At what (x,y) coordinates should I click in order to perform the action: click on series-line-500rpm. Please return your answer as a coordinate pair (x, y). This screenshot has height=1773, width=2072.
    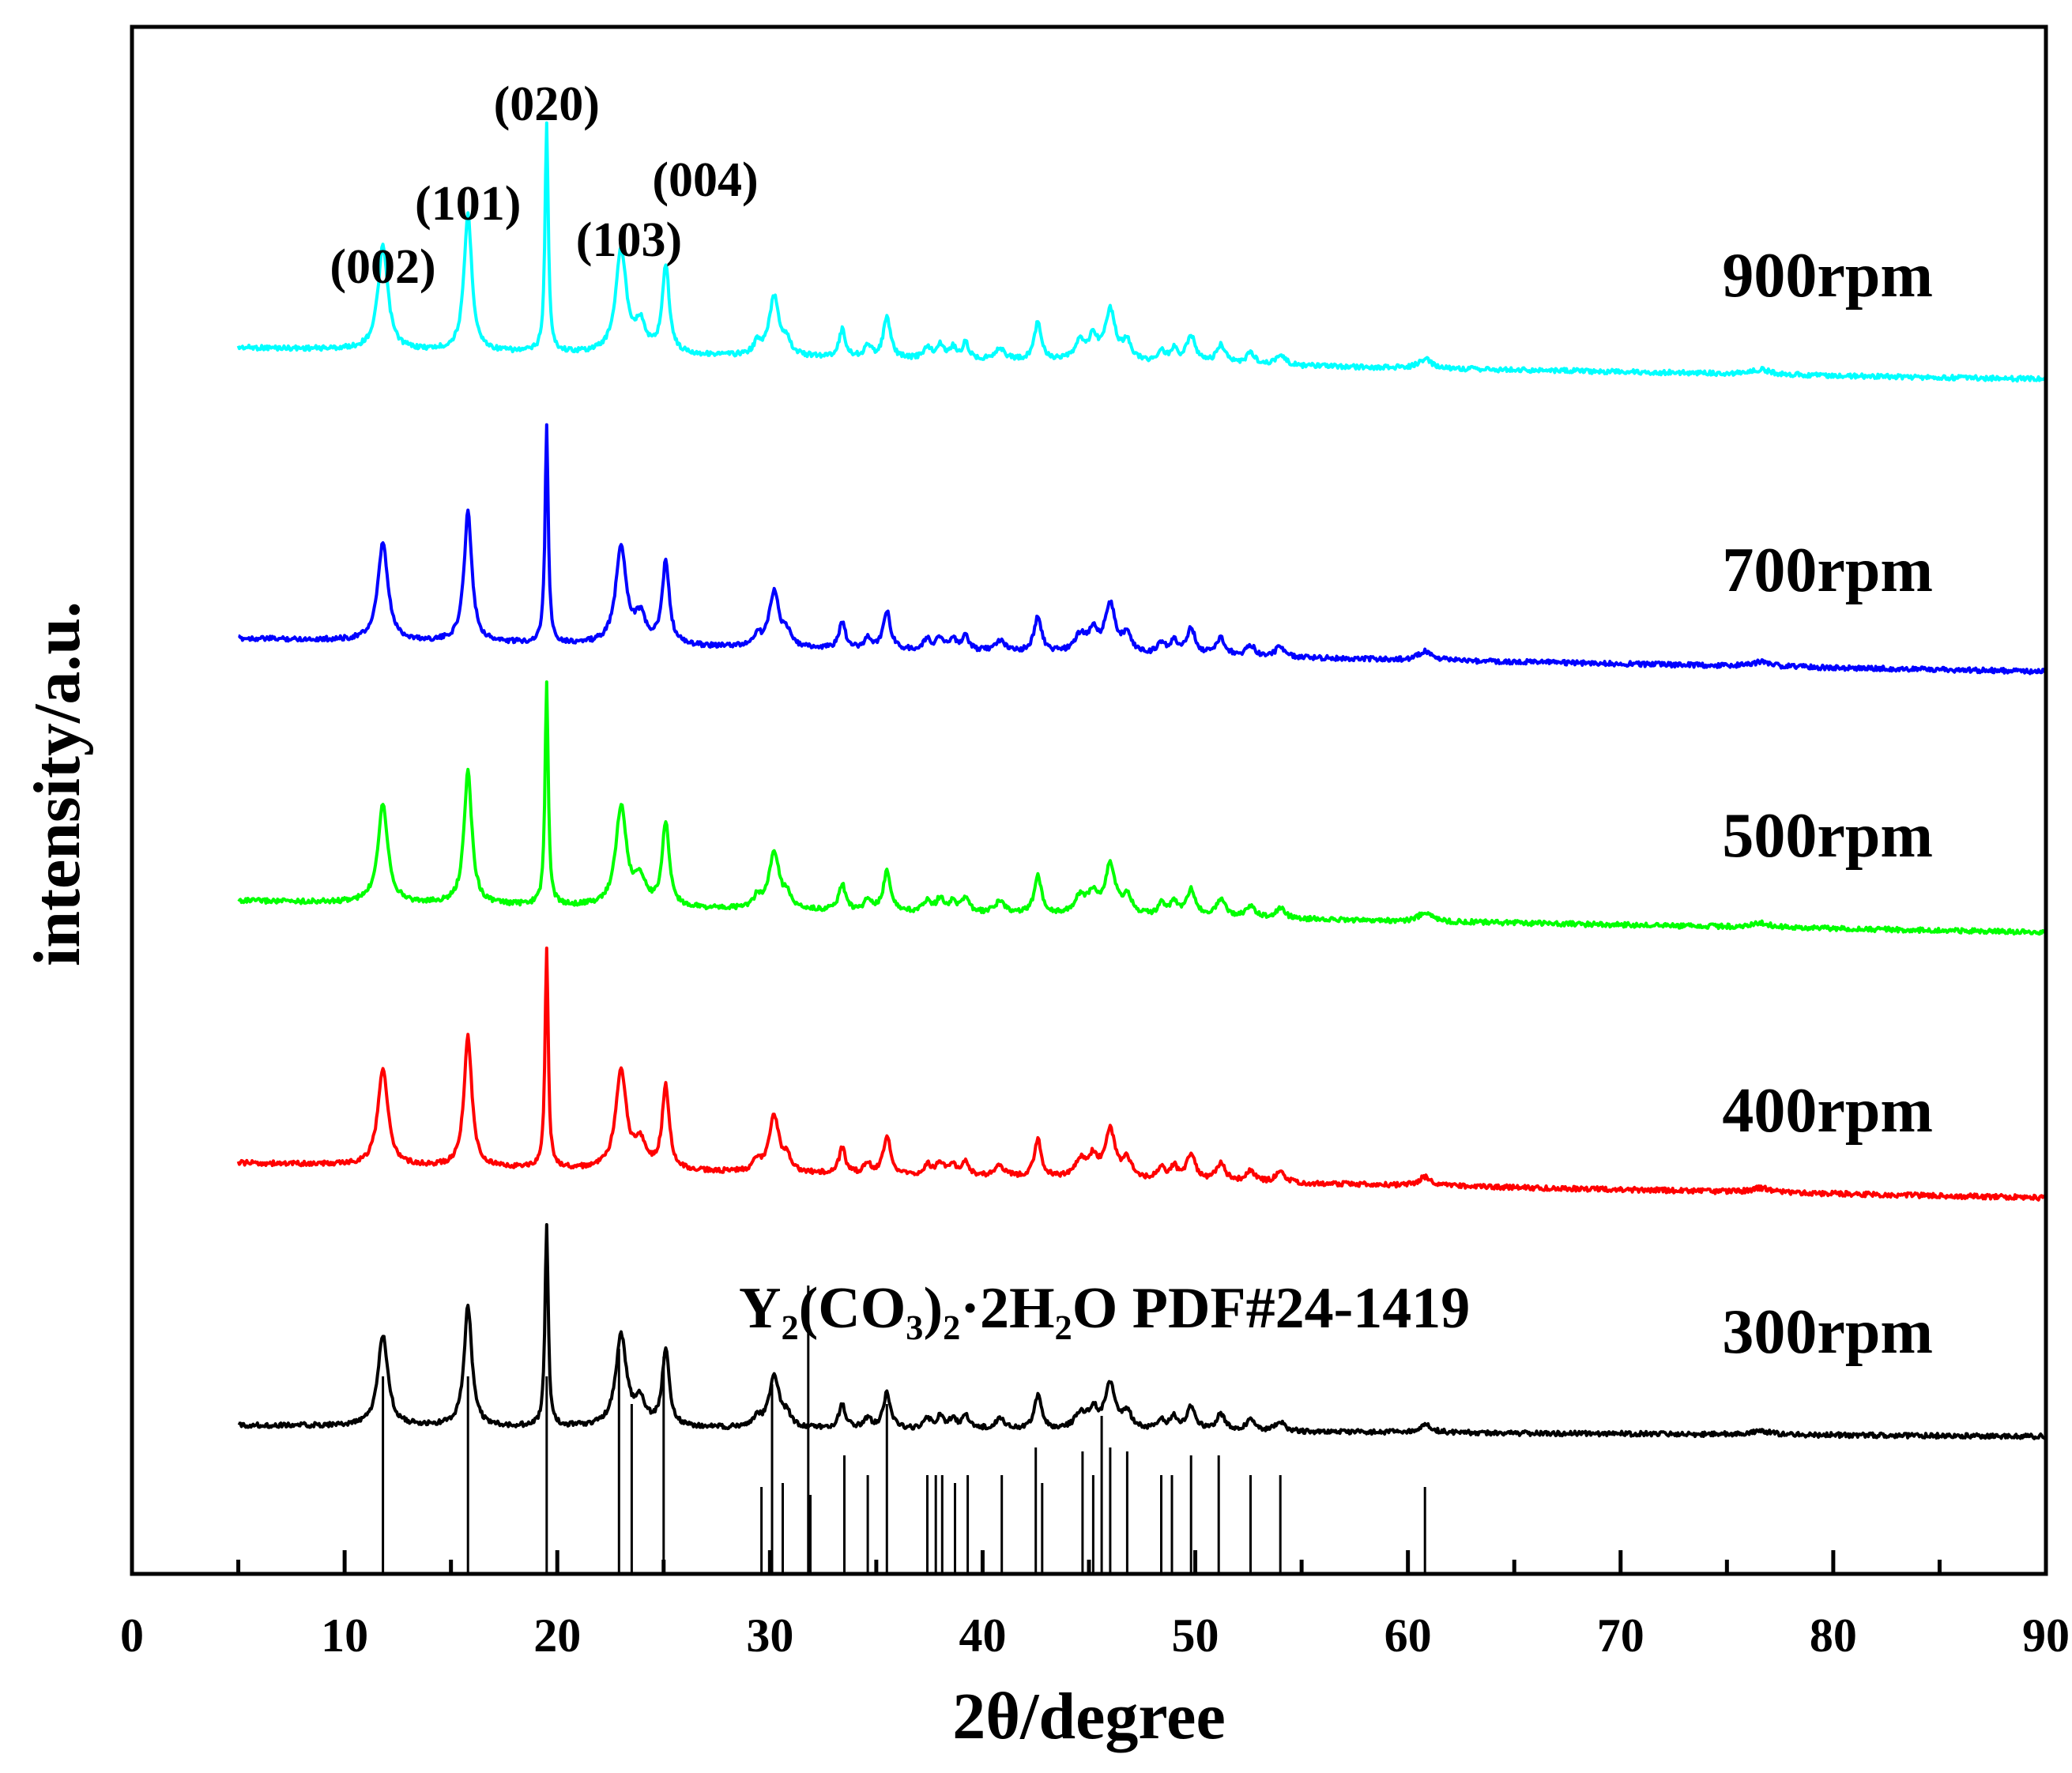
    Looking at the image, I should click on (1142, 808).